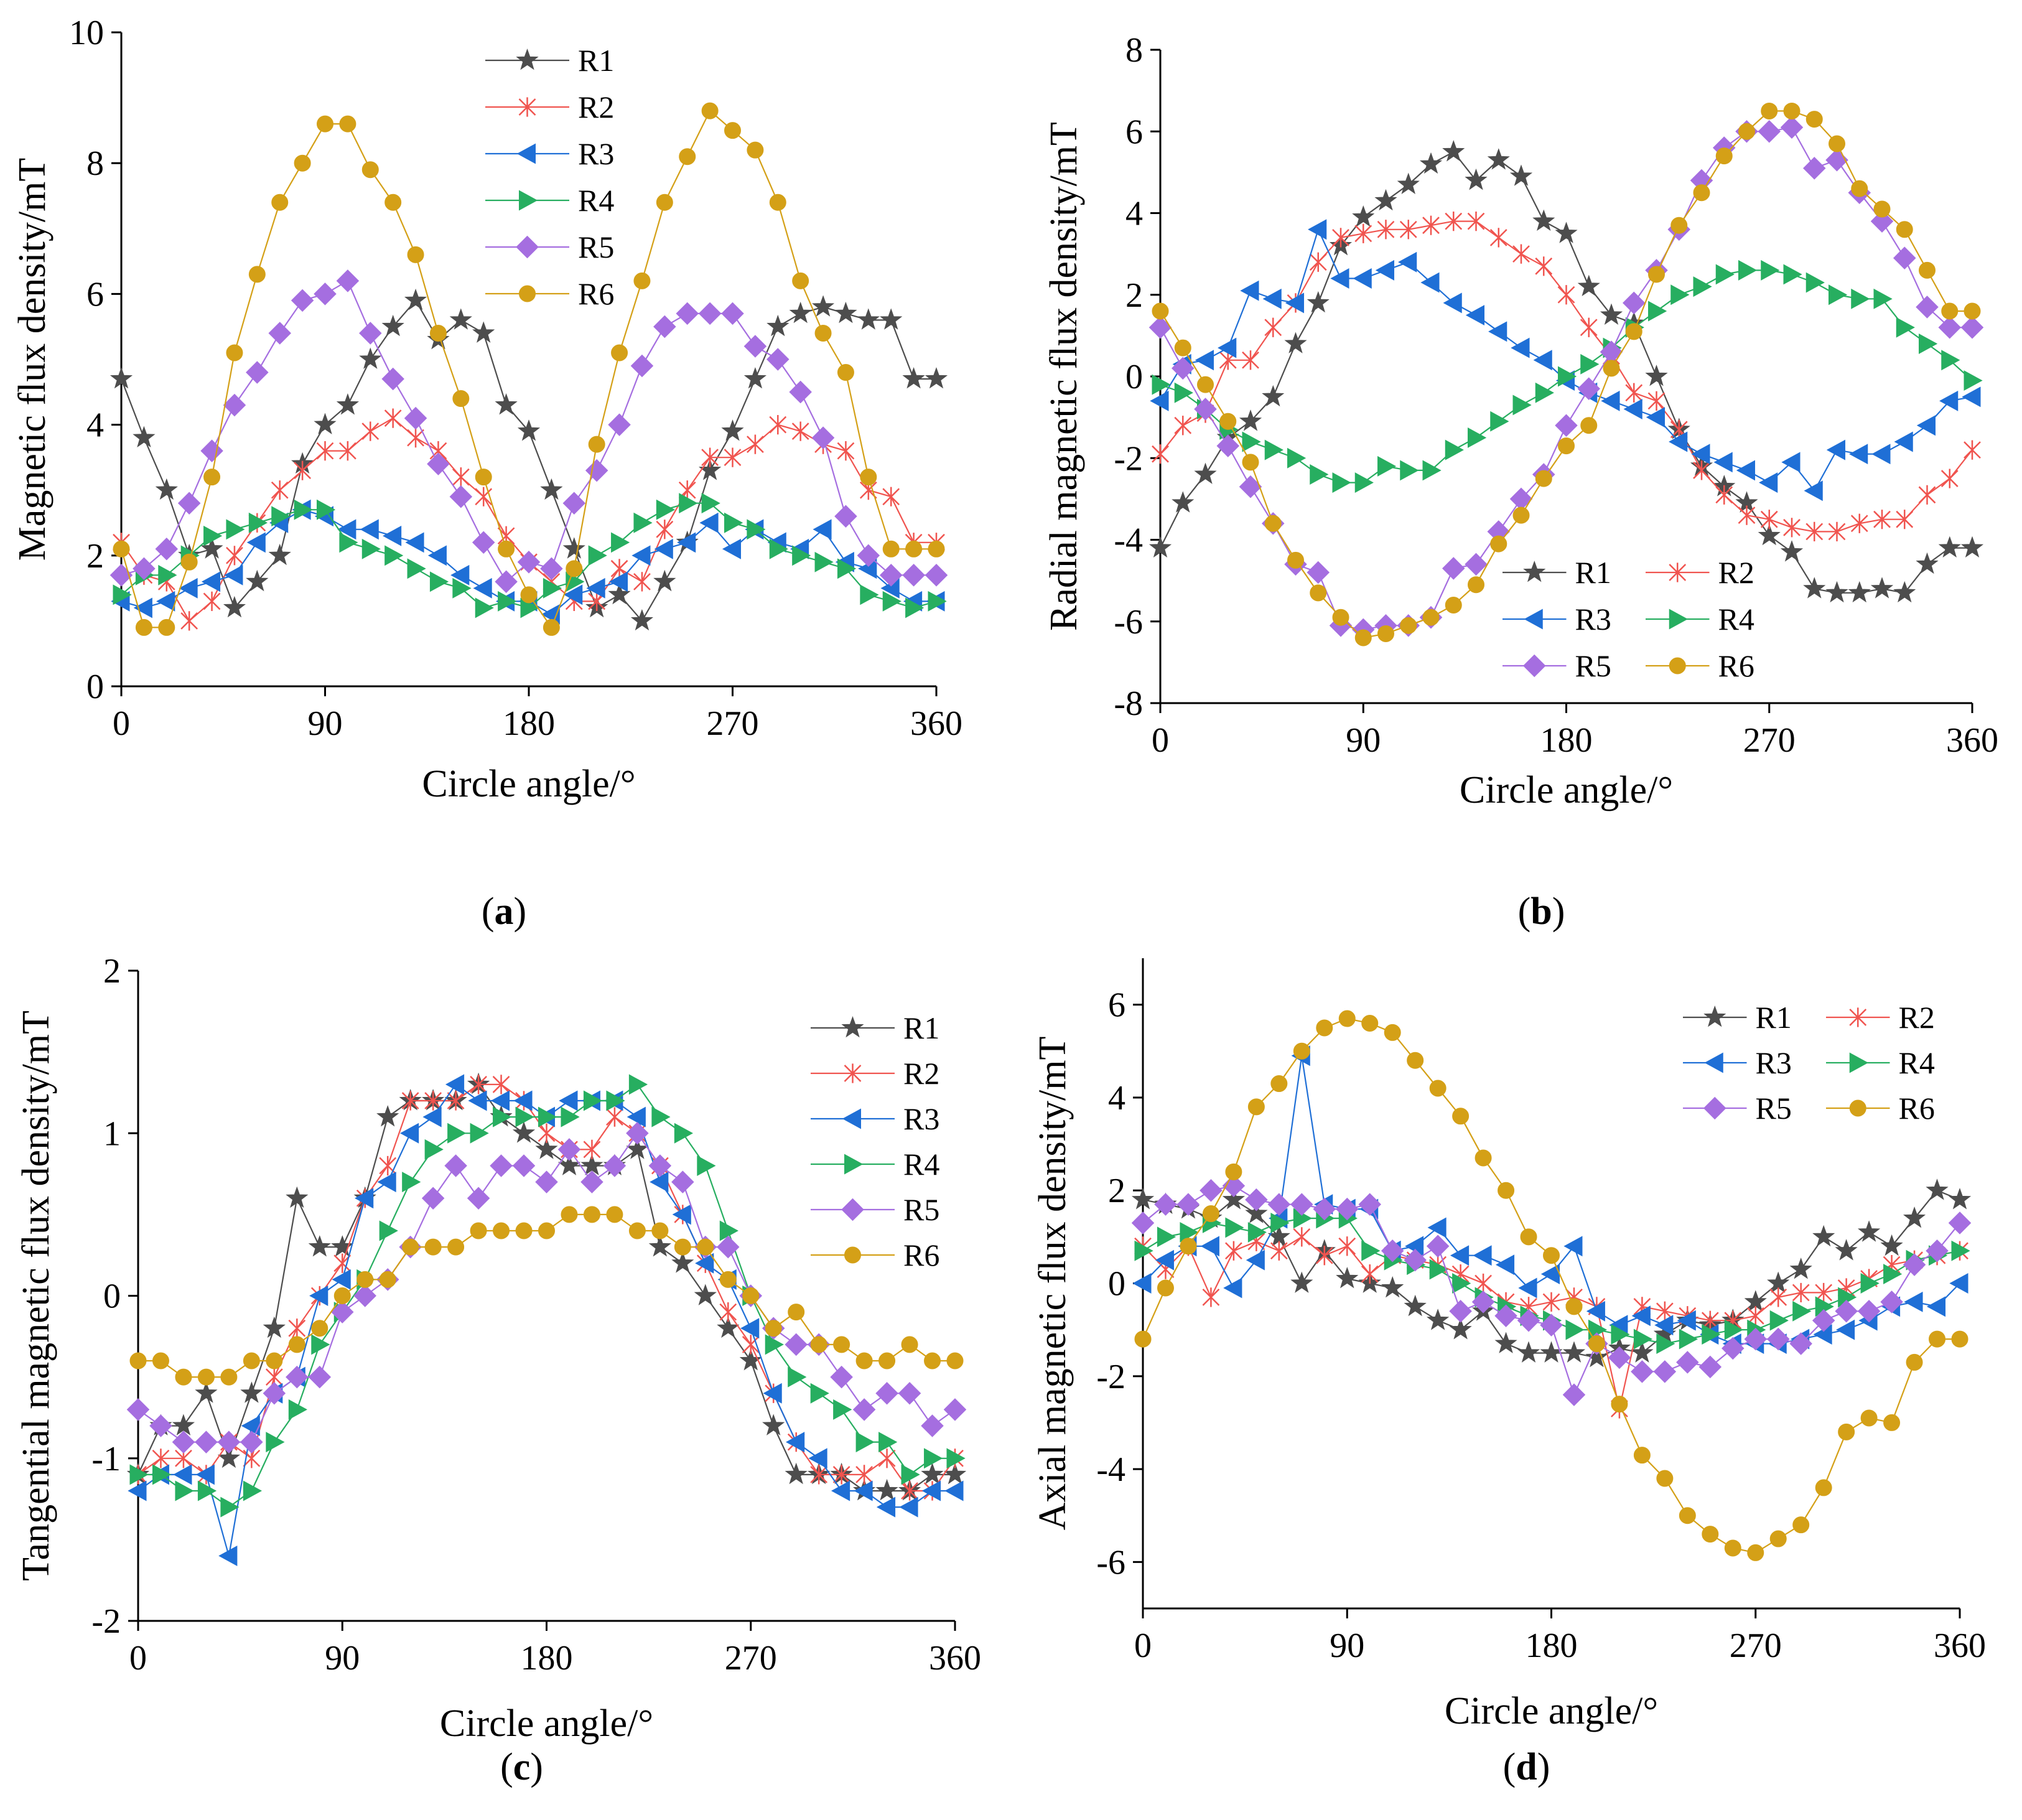  Describe the element at coordinates (549, 177) in the screenshot. I see `legend: R1 R2 R3 R4 R5 R6` at that location.